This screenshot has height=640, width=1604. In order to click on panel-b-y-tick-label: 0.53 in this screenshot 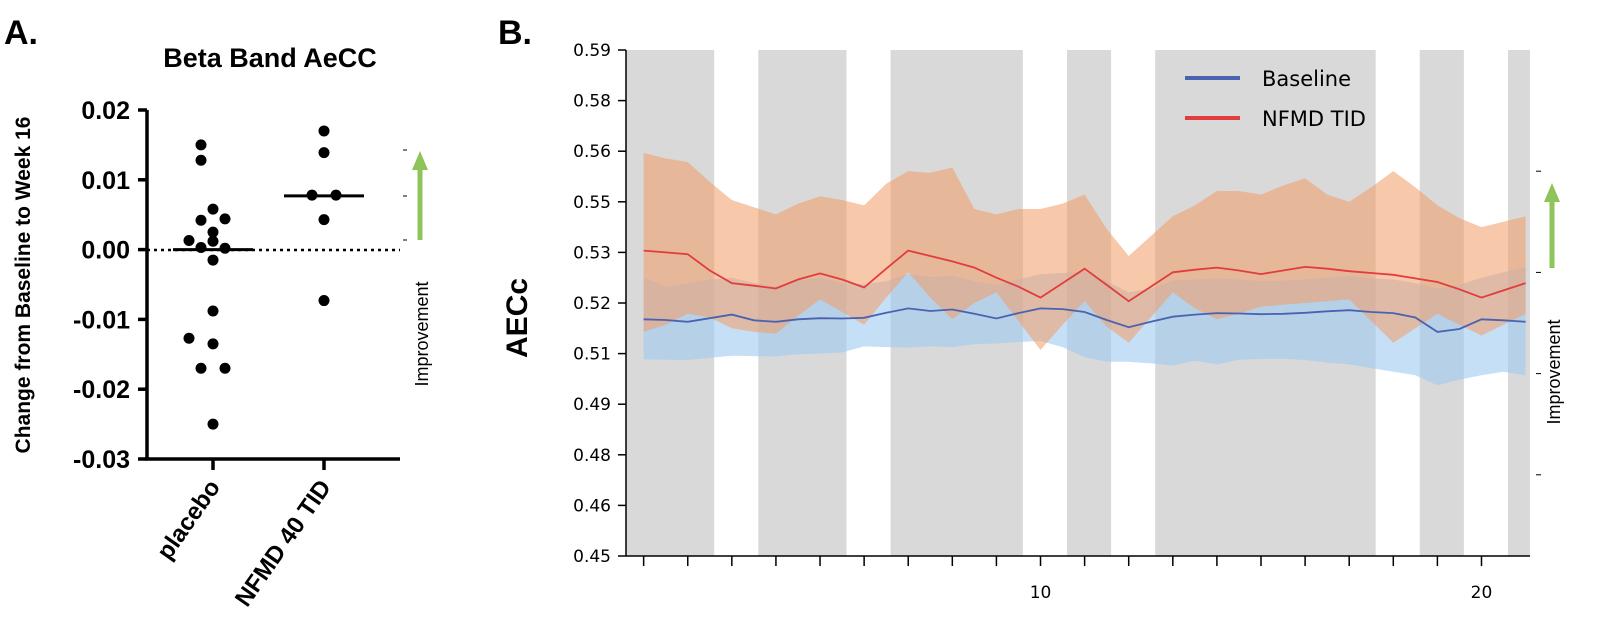, I will do `click(592, 253)`.